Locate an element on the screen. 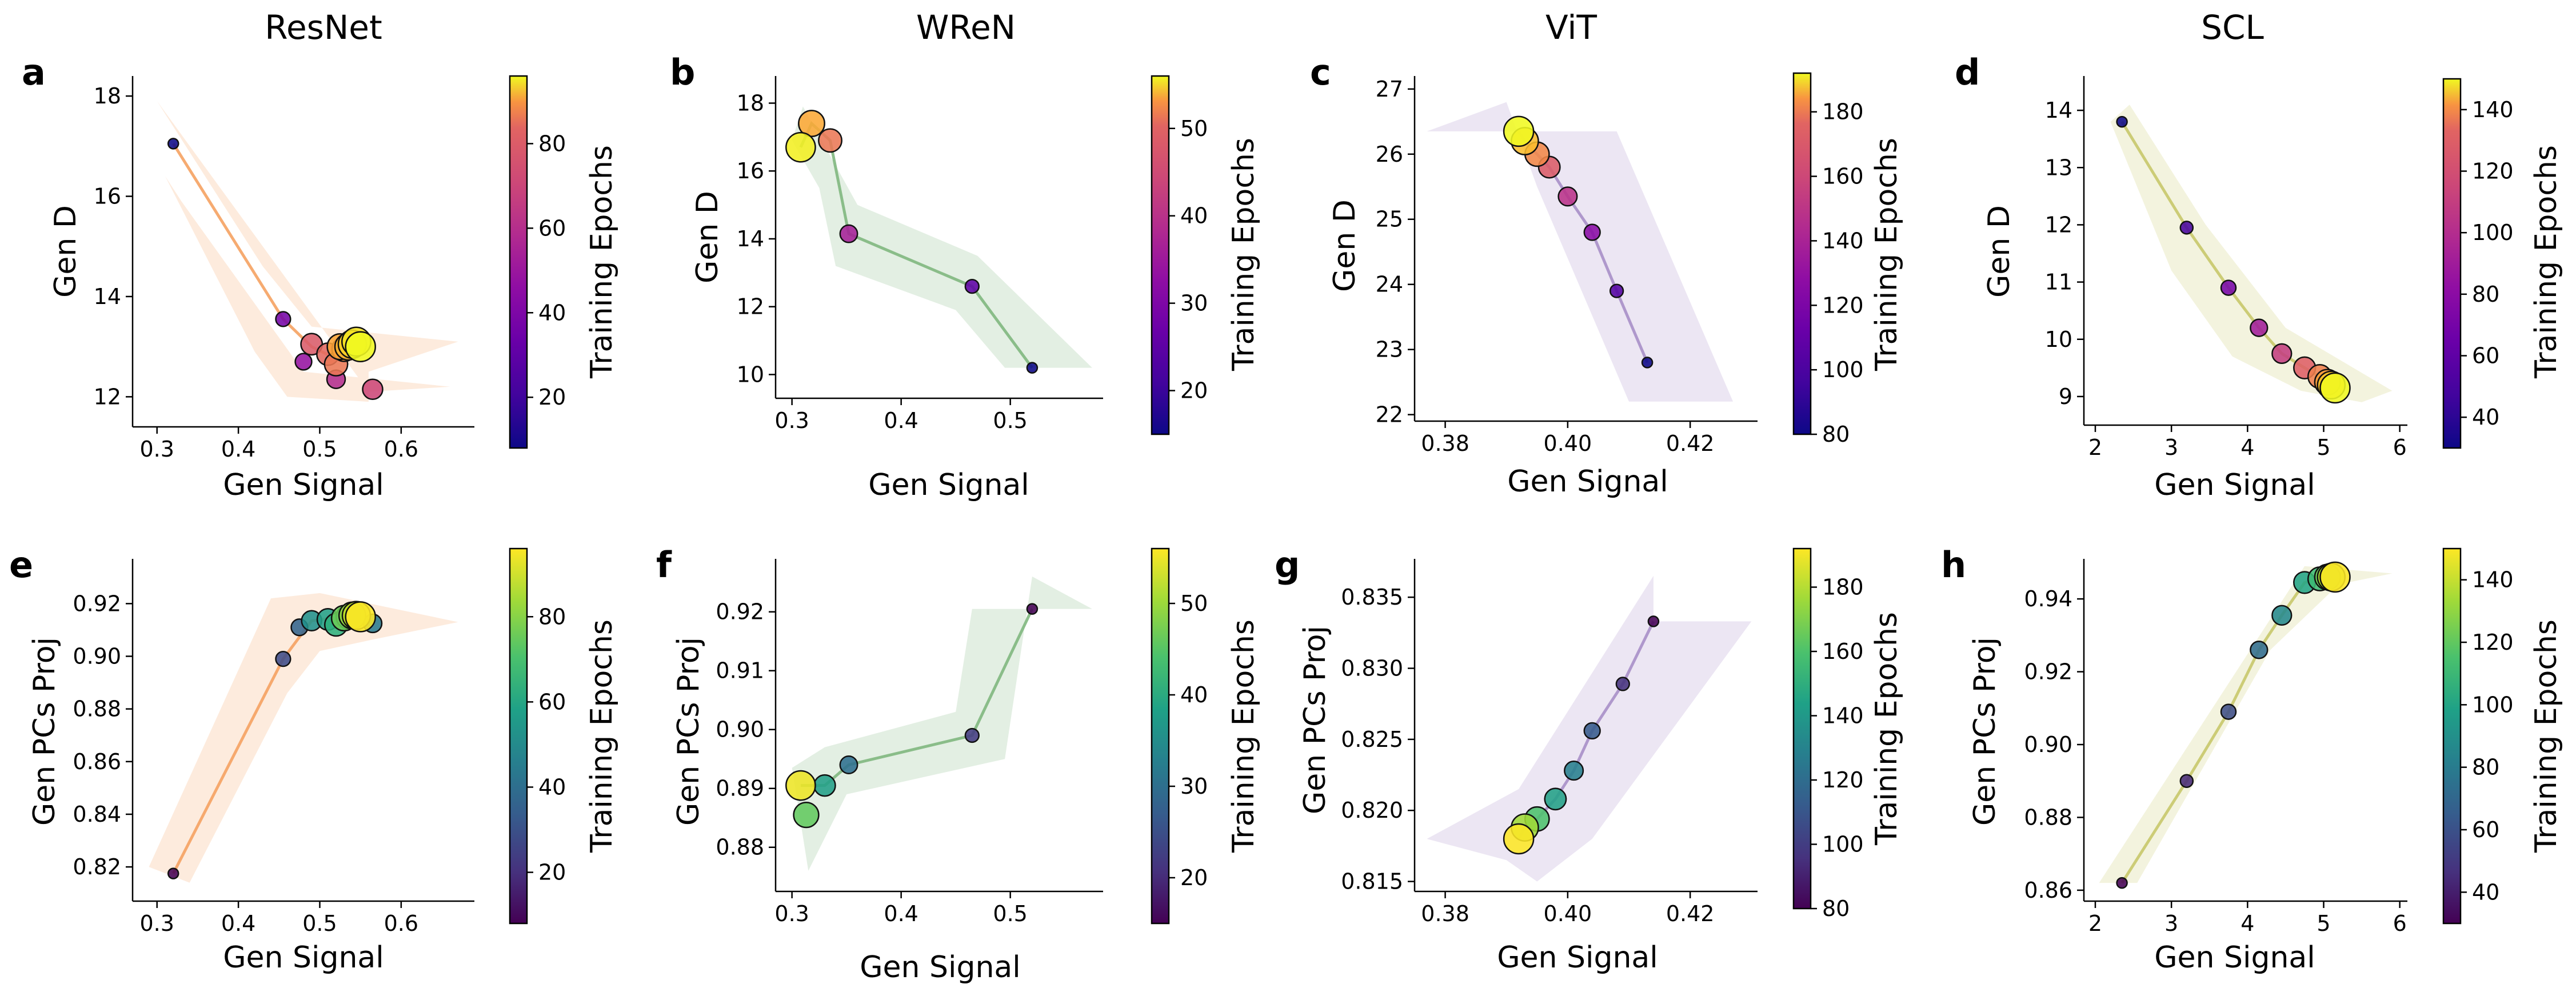 The width and height of the screenshot is (2576, 992). panel-g-colorbar-tick-label: 120 is located at coordinates (1843, 780).